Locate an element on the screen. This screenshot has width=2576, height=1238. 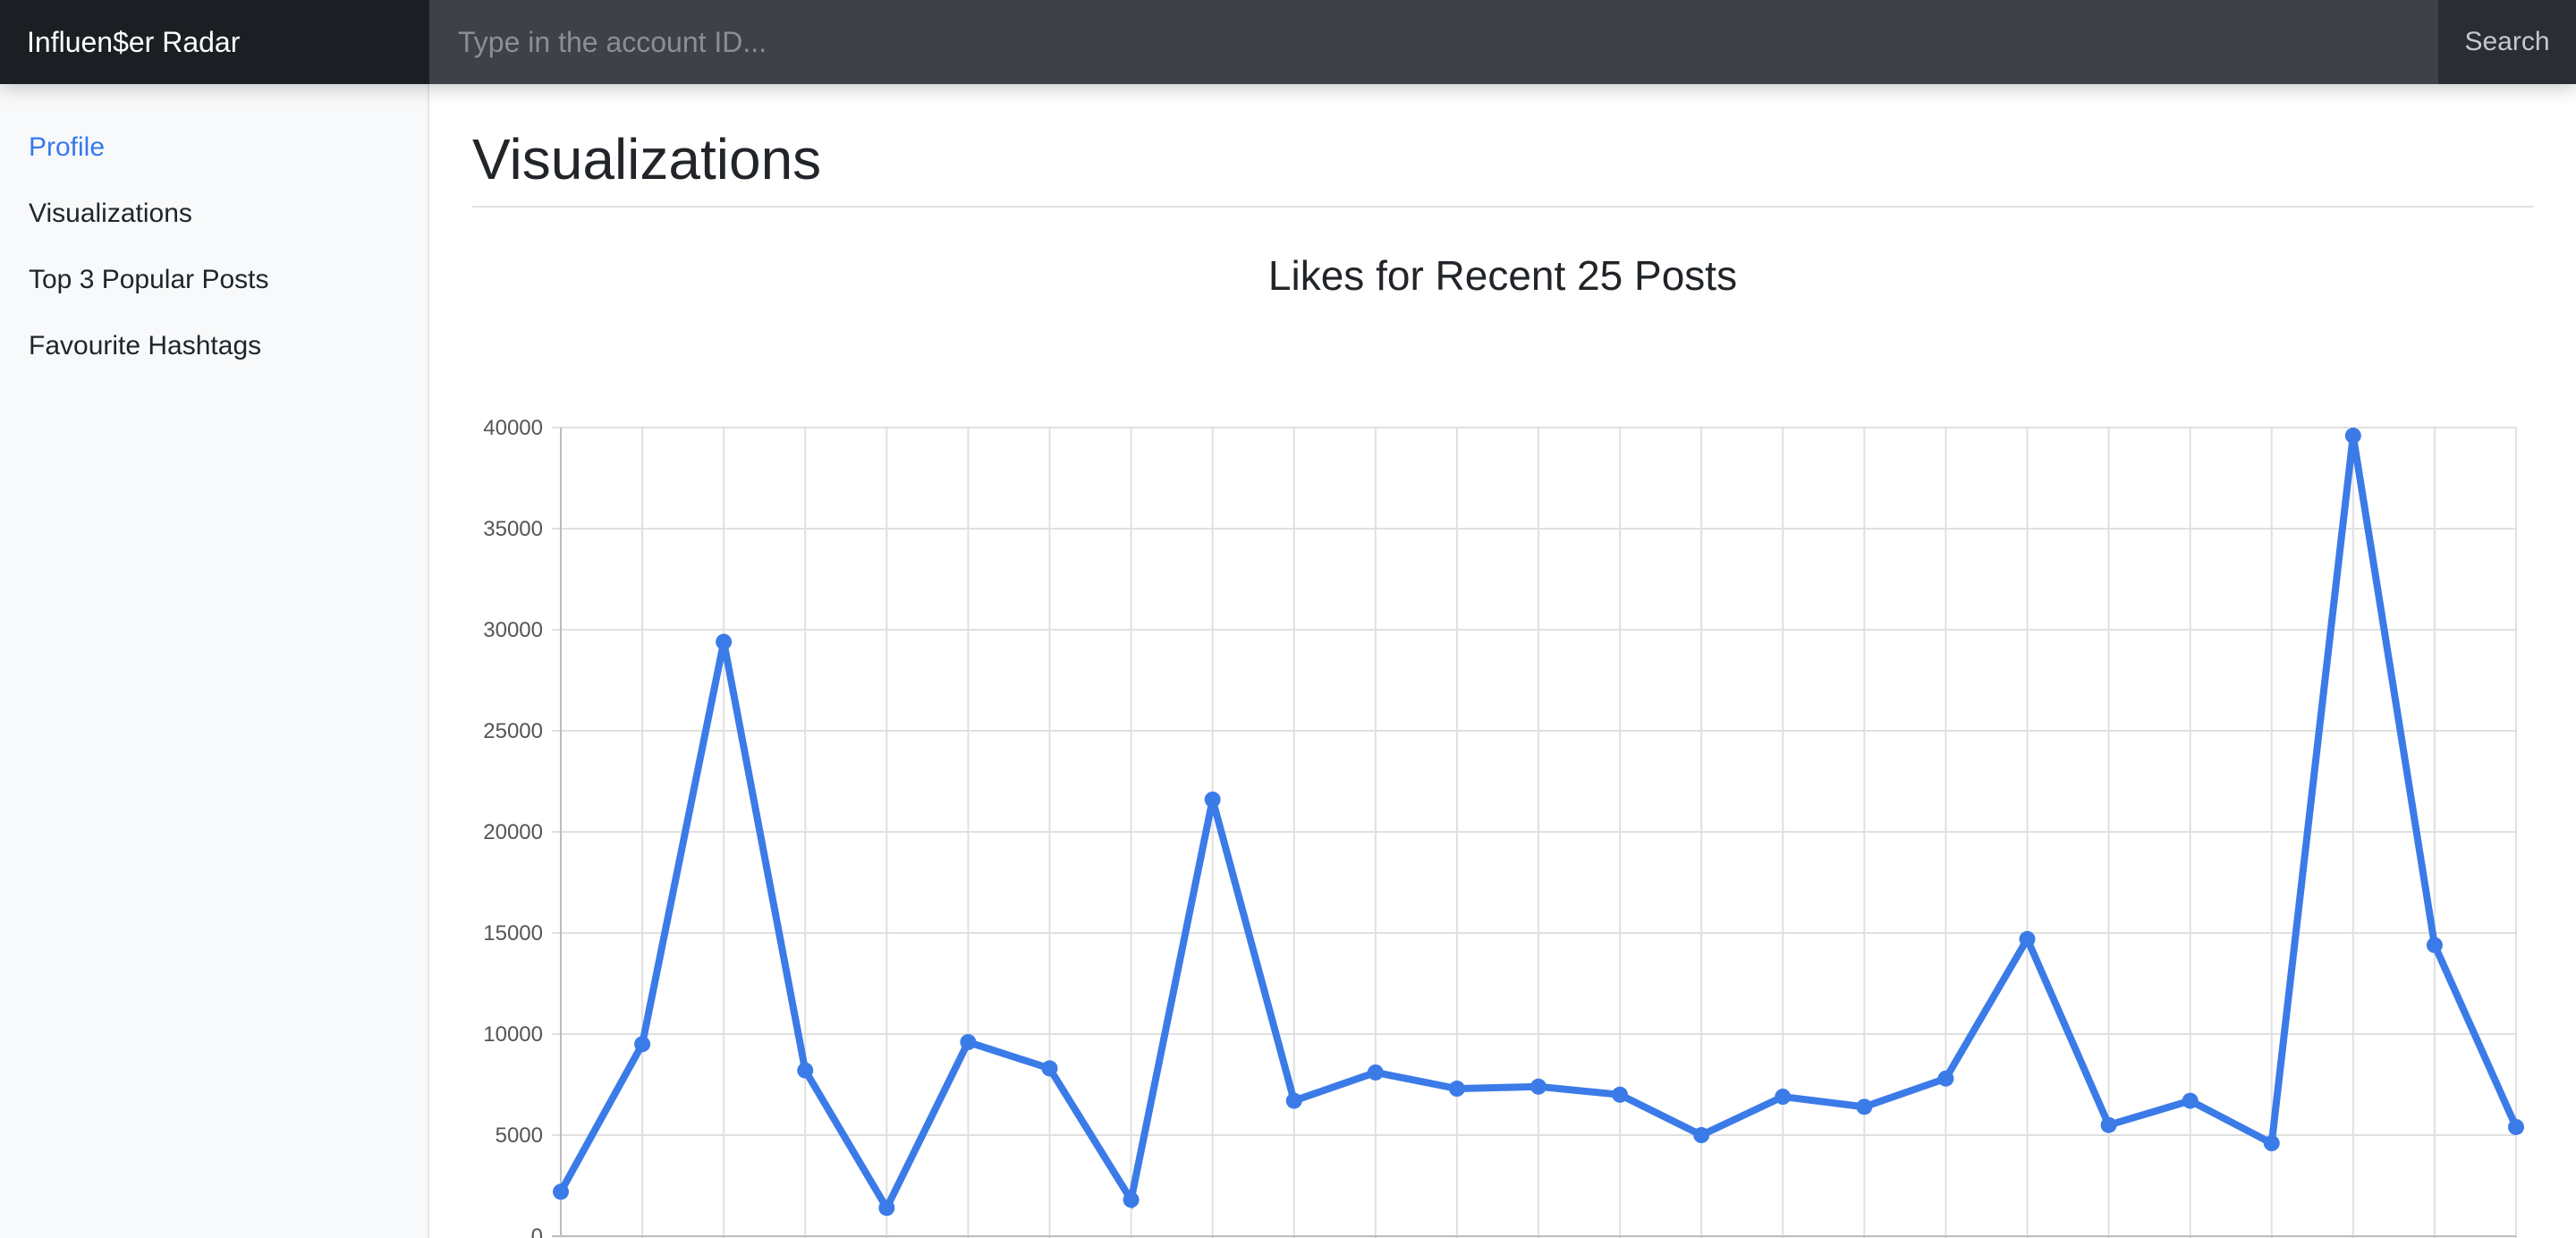
chart-title: Likes for Recent 25 Posts is located at coordinates (1502, 275).